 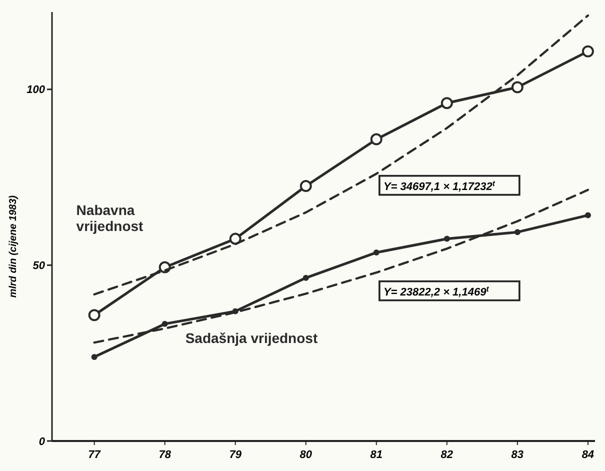 I want to click on x-tick-label: 81, so click(x=376, y=455).